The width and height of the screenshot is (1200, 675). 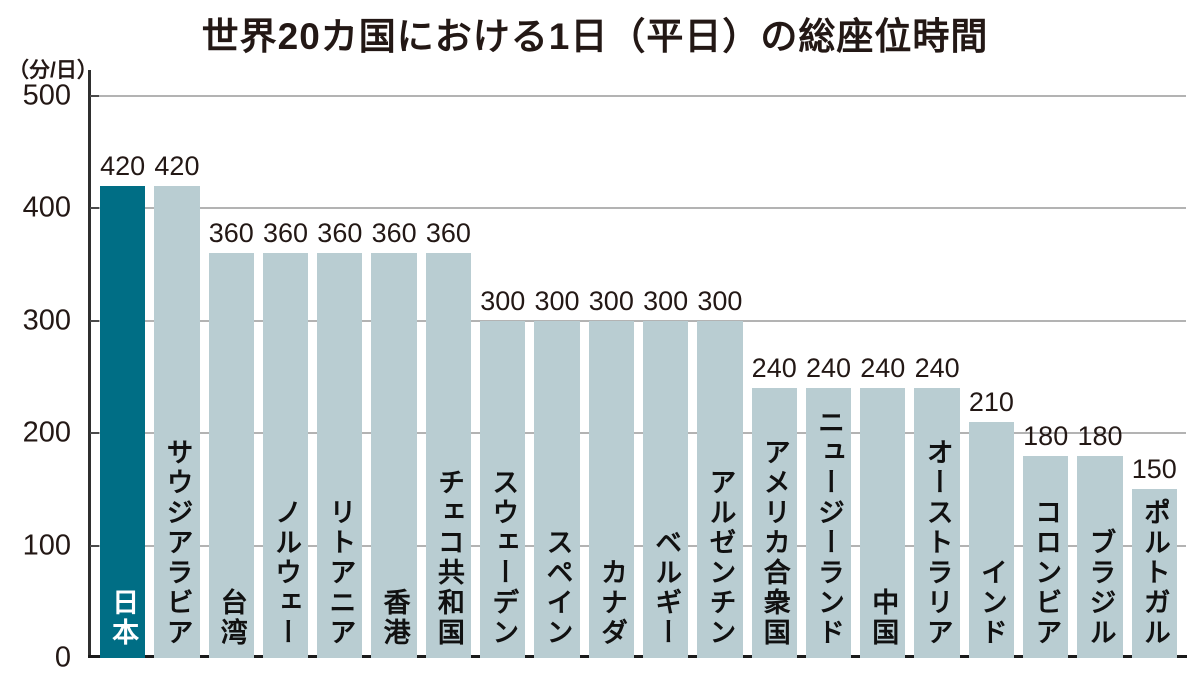 I want to click on bar-country-label: コロンビア, so click(x=1046, y=573).